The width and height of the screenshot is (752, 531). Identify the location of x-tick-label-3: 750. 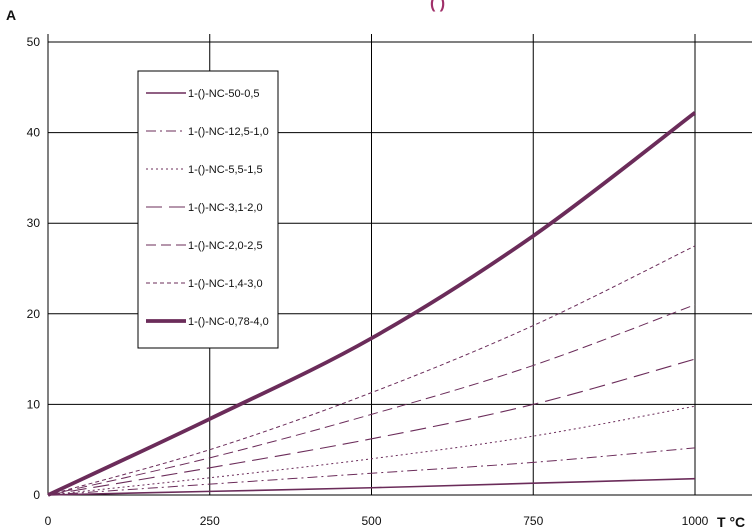
(533, 521).